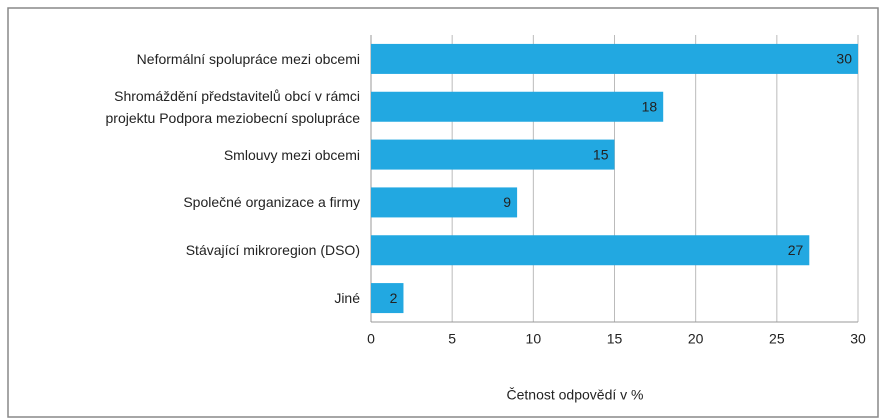  Describe the element at coordinates (796, 250) in the screenshot. I see `data-label: 27` at that location.